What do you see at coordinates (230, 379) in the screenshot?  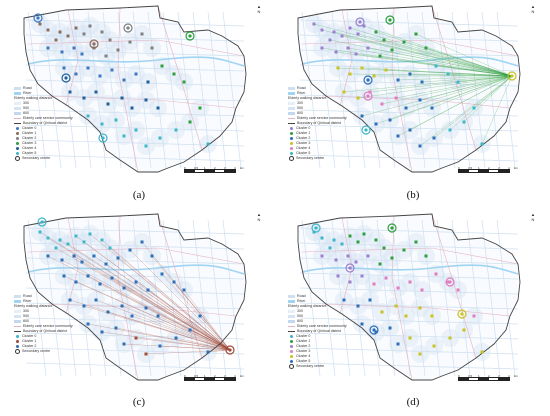 I see `scale-segment` at bounding box center [230, 379].